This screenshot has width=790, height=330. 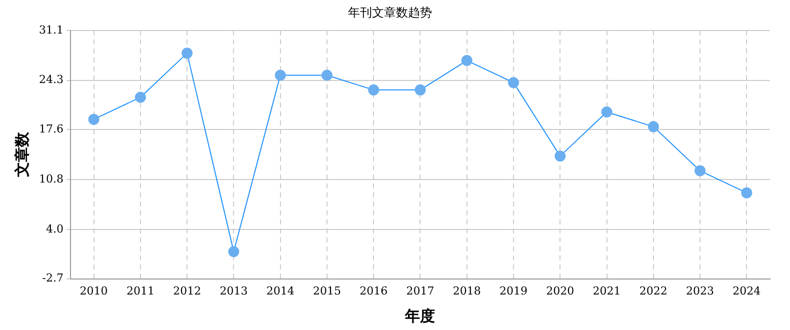 What do you see at coordinates (53, 278) in the screenshot?
I see `y-tick-label: -2.7` at bounding box center [53, 278].